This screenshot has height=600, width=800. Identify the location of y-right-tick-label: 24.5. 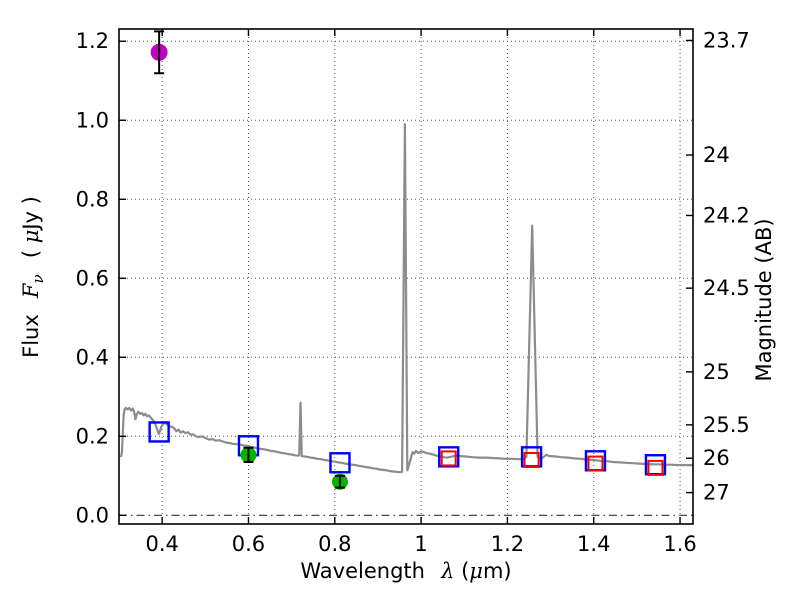
(726, 288).